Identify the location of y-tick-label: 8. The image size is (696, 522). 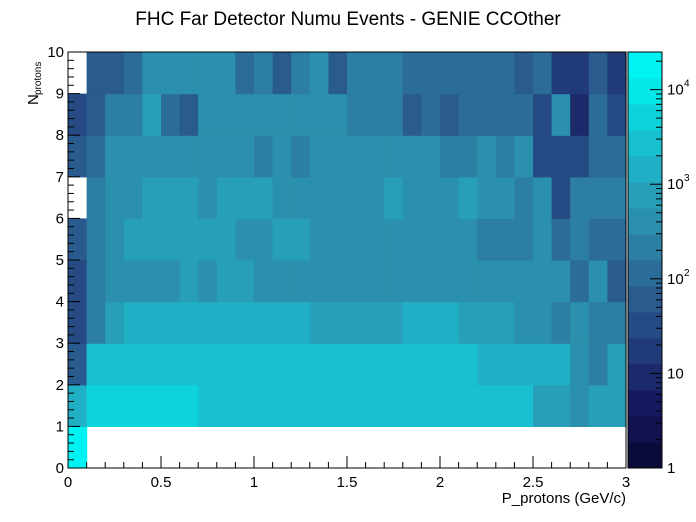
(60, 135).